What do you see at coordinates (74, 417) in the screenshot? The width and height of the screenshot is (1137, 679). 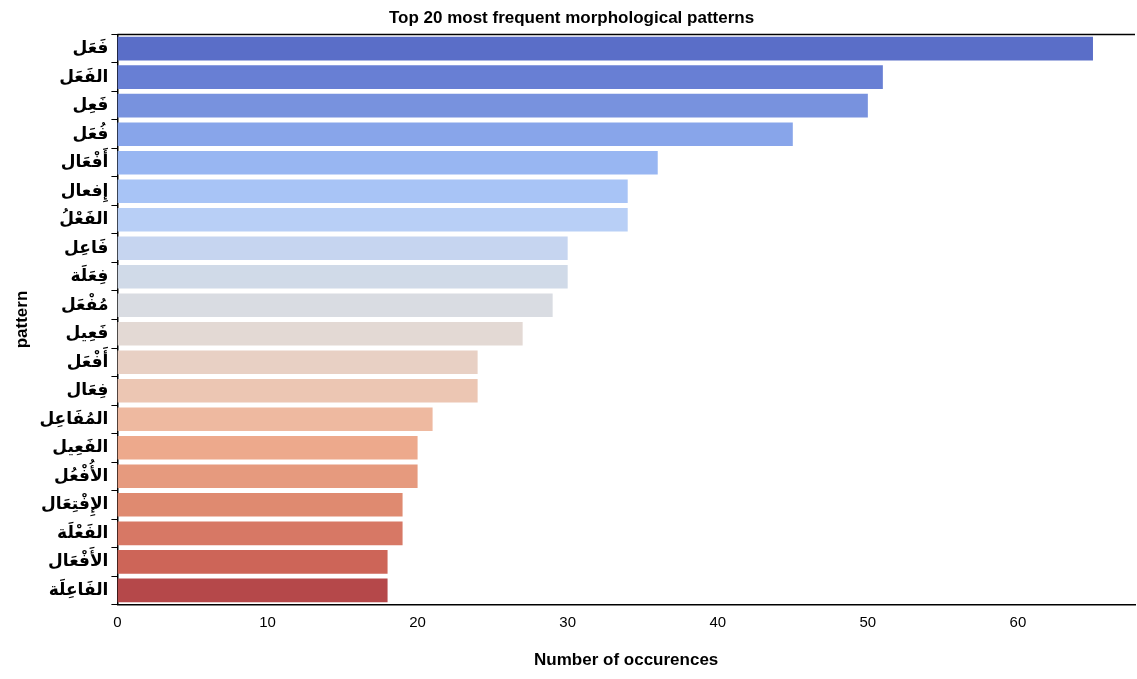 I see `y-tick-label: المُفَاعِل` at bounding box center [74, 417].